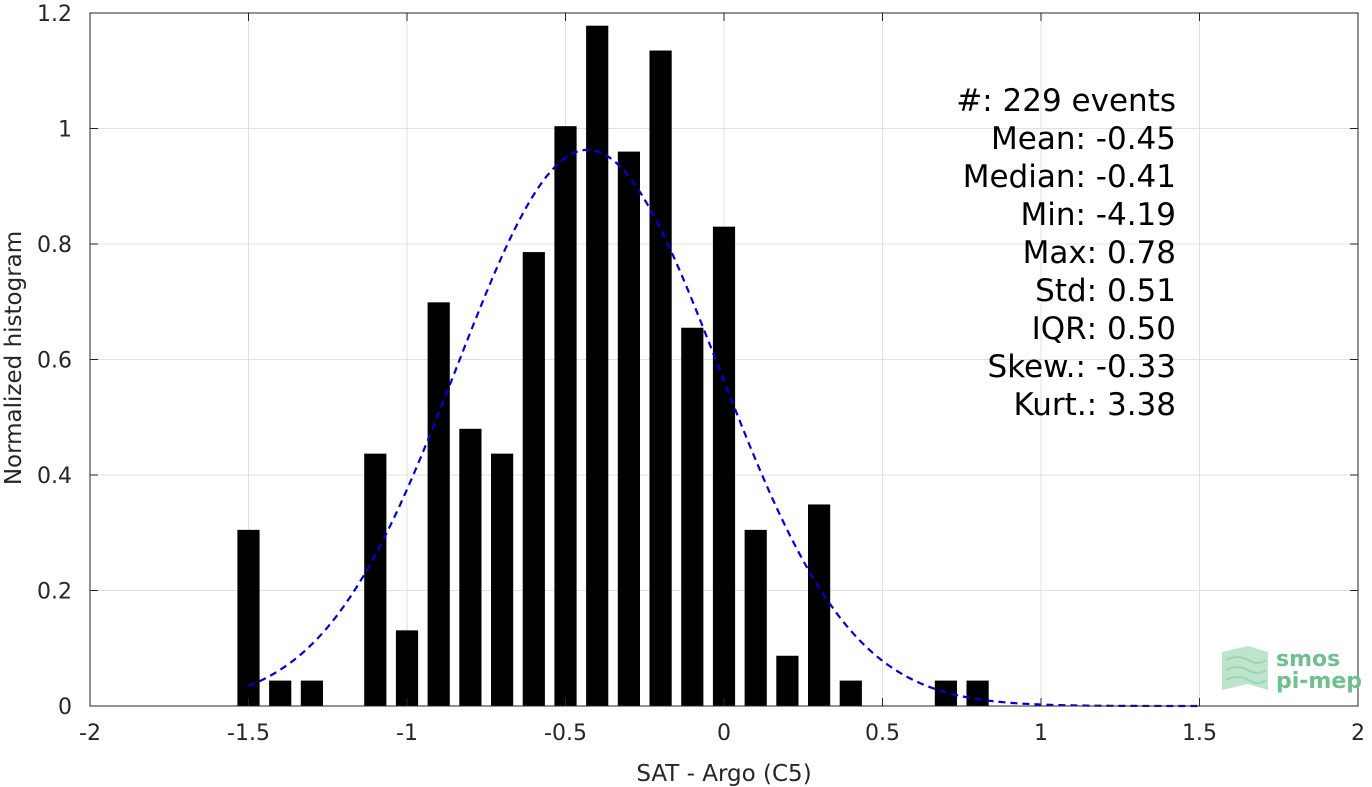 This screenshot has width=1372, height=787. What do you see at coordinates (565, 733) in the screenshot?
I see `x-tick-label: -0.5` at bounding box center [565, 733].